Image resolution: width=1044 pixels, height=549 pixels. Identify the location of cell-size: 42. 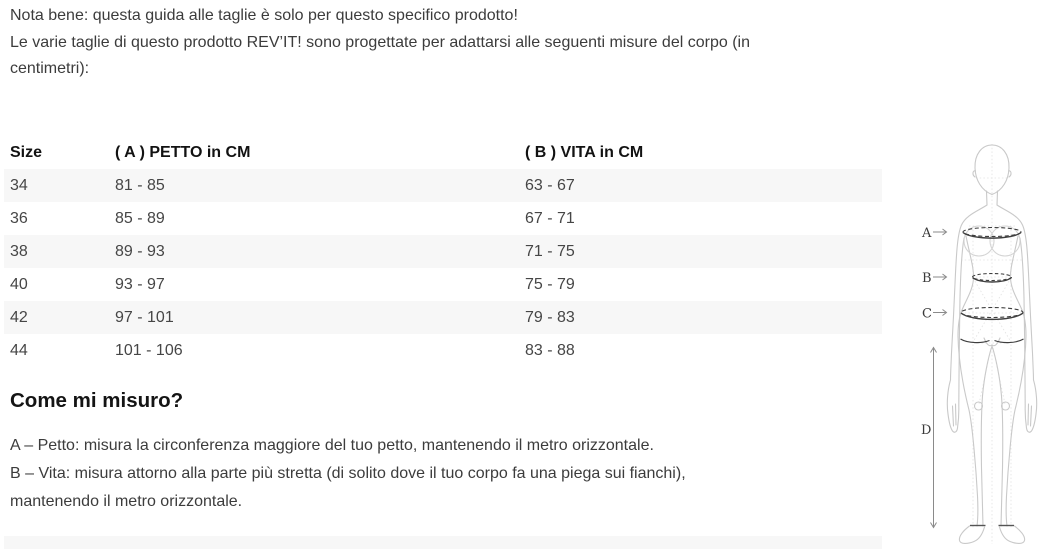
(19, 317).